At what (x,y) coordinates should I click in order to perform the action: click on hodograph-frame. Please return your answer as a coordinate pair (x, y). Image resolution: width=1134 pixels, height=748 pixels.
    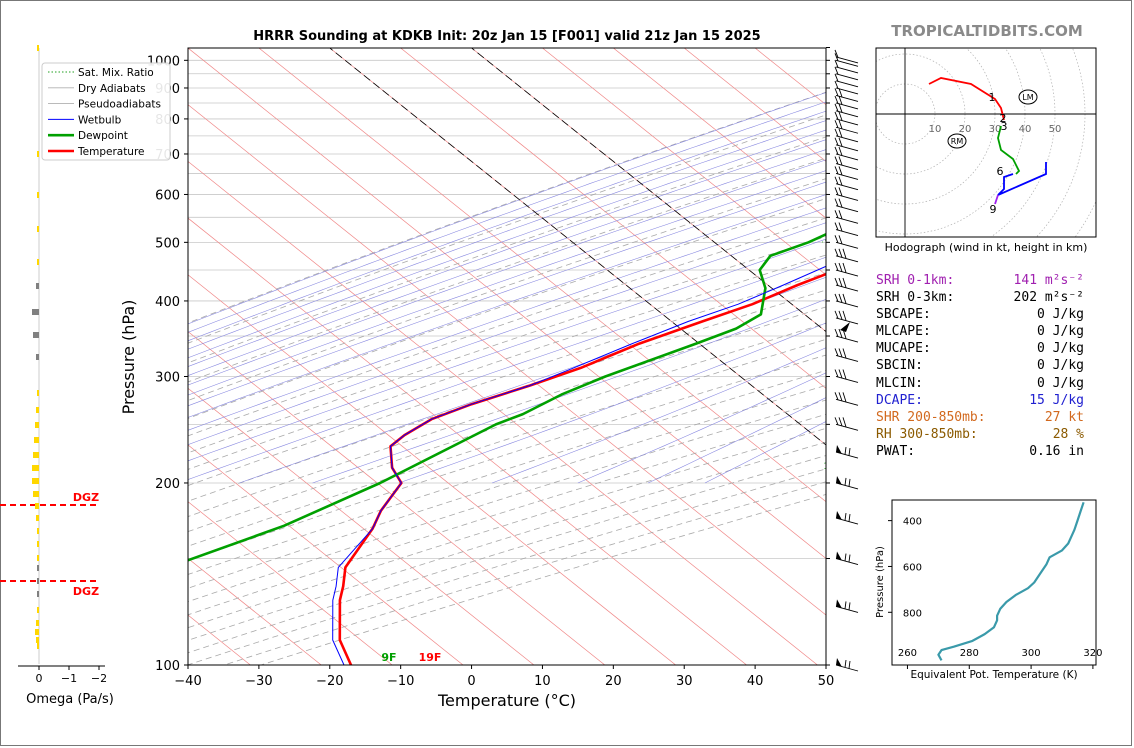
    Looking at the image, I should click on (986, 142).